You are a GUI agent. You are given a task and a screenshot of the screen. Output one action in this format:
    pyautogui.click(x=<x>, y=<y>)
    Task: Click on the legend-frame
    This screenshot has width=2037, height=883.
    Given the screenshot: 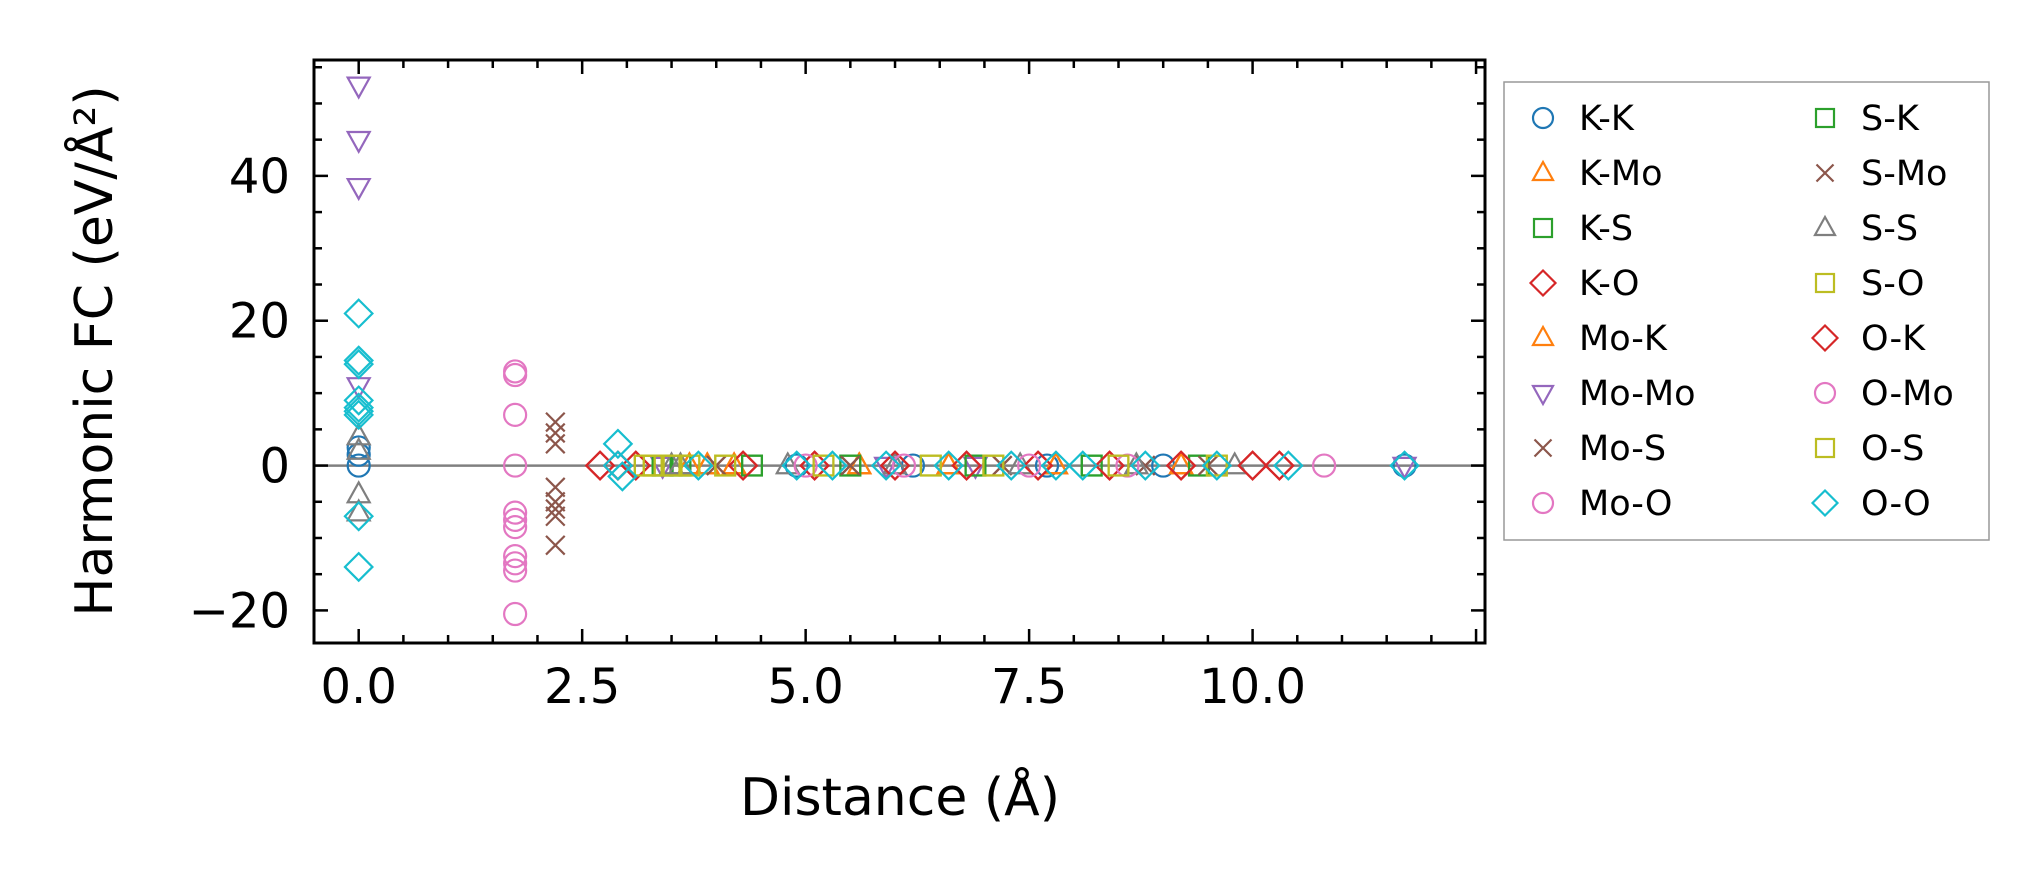 What is the action you would take?
    pyautogui.click(x=1746, y=311)
    